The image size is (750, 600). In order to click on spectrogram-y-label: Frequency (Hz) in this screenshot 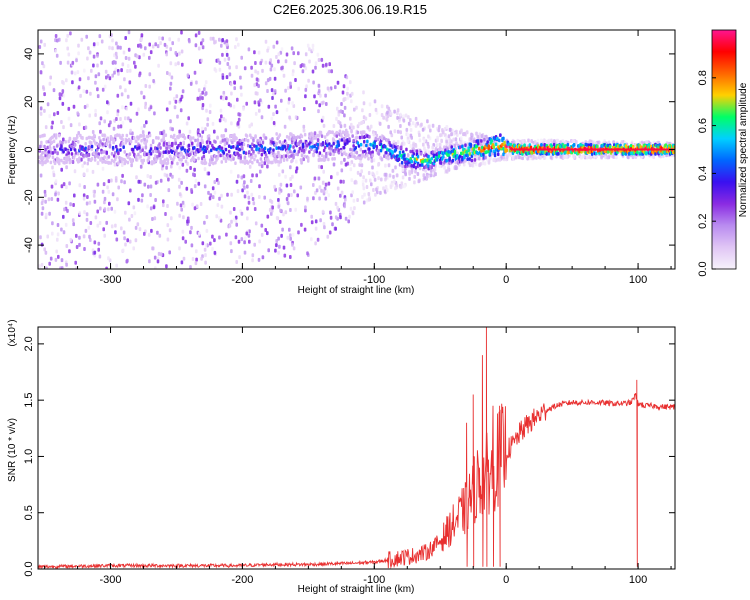, I will do `click(12, 150)`.